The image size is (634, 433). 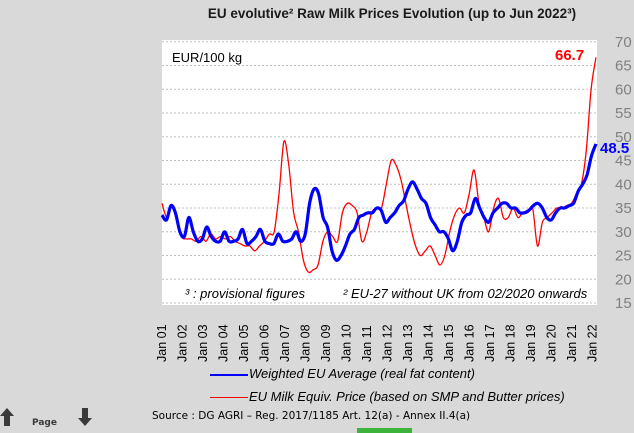 I want to click on y-tick-label: 35, so click(x=623, y=208).